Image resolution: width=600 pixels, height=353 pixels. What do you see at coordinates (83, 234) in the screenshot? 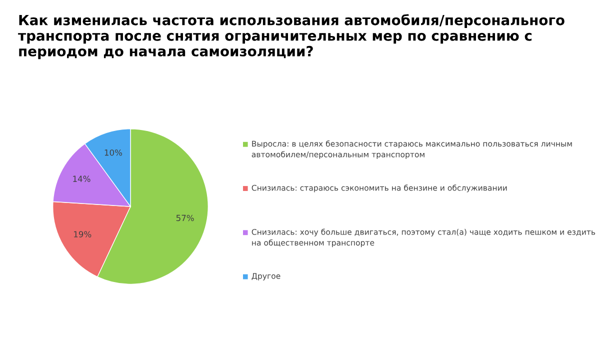
I see `data-label: 19%` at bounding box center [83, 234].